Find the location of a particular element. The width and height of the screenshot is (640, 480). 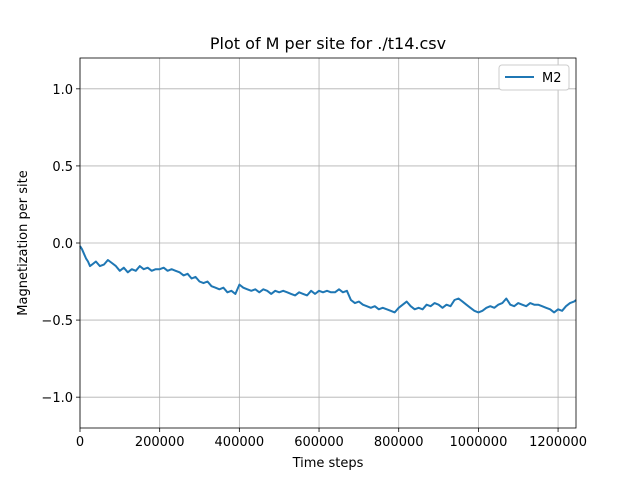

chart-title: Plot of M per site for ./t14.csv is located at coordinates (328, 43).